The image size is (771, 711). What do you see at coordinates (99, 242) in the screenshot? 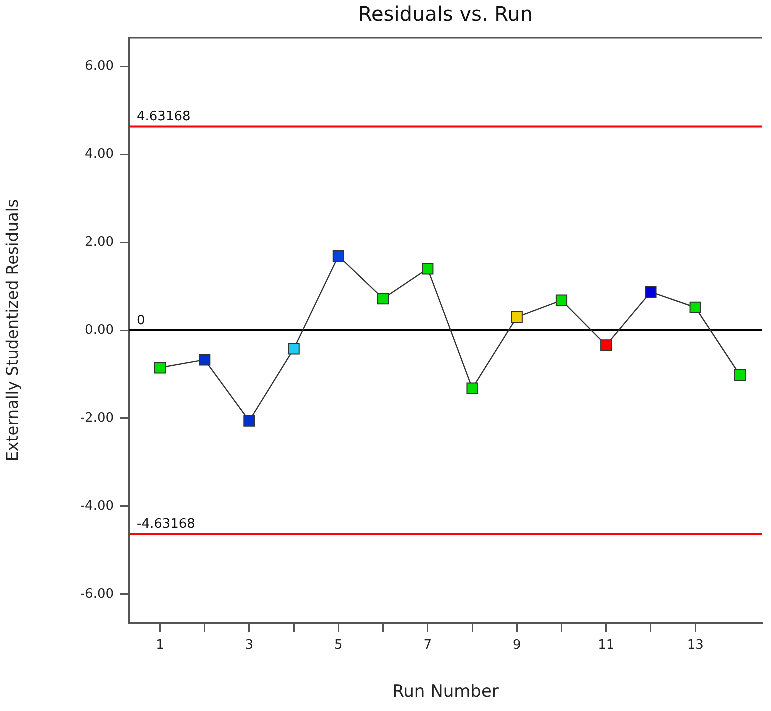
I see `y-tick-label: 2.00` at bounding box center [99, 242].